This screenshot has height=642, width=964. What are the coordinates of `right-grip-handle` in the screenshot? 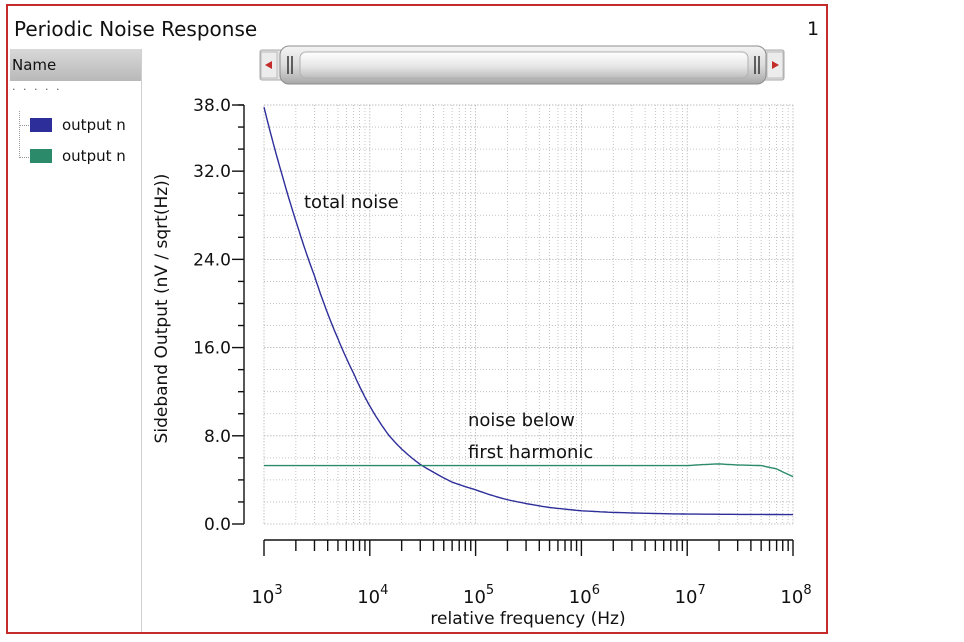 It's located at (757, 65).